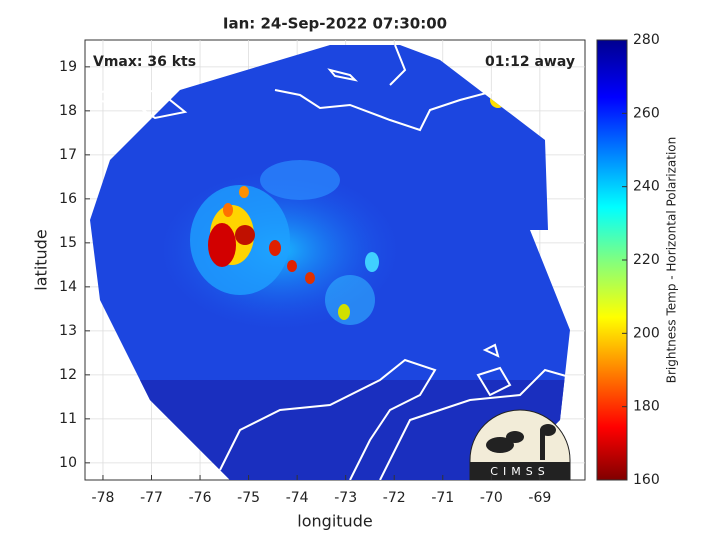 This screenshot has width=720, height=544. Describe the element at coordinates (646, 333) in the screenshot. I see `colorbar-tick-label: 200` at that location.